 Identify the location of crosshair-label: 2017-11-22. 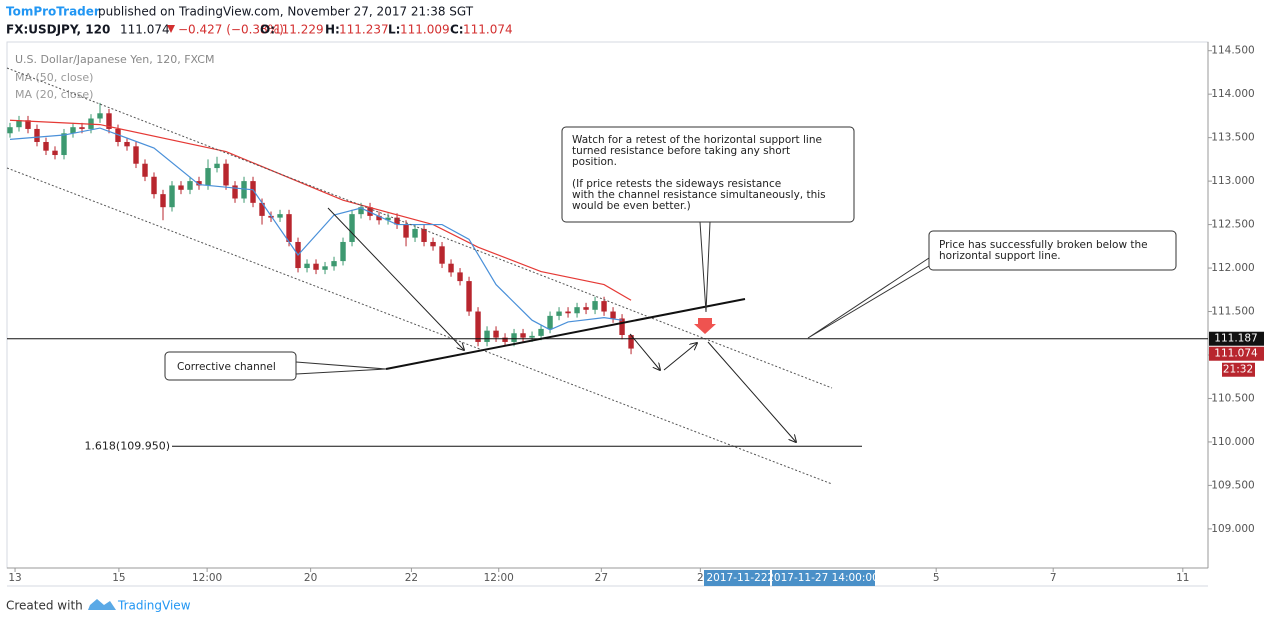
(736, 578).